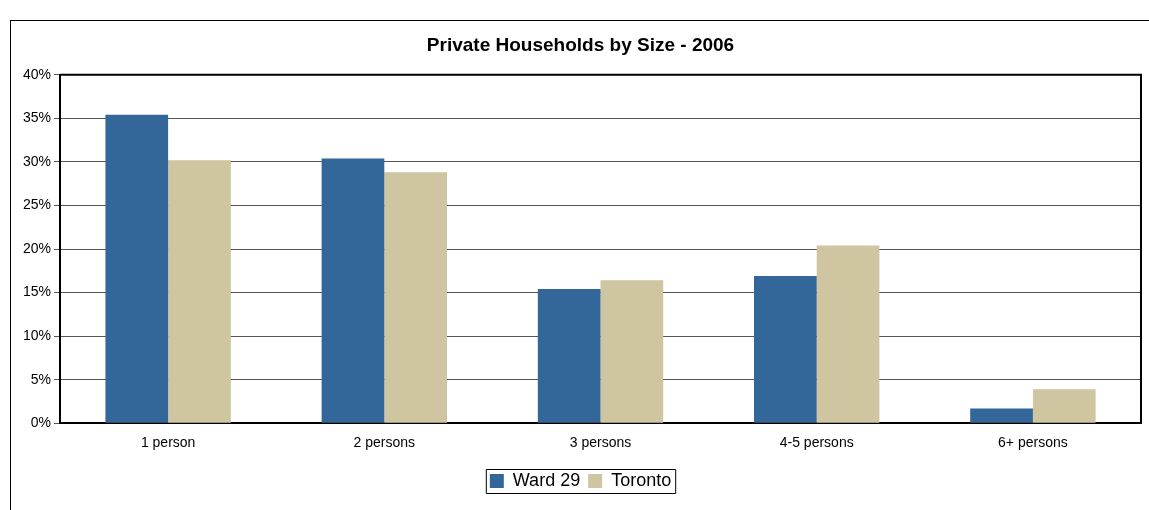  What do you see at coordinates (37, 334) in the screenshot?
I see `y-tick-label: 10%` at bounding box center [37, 334].